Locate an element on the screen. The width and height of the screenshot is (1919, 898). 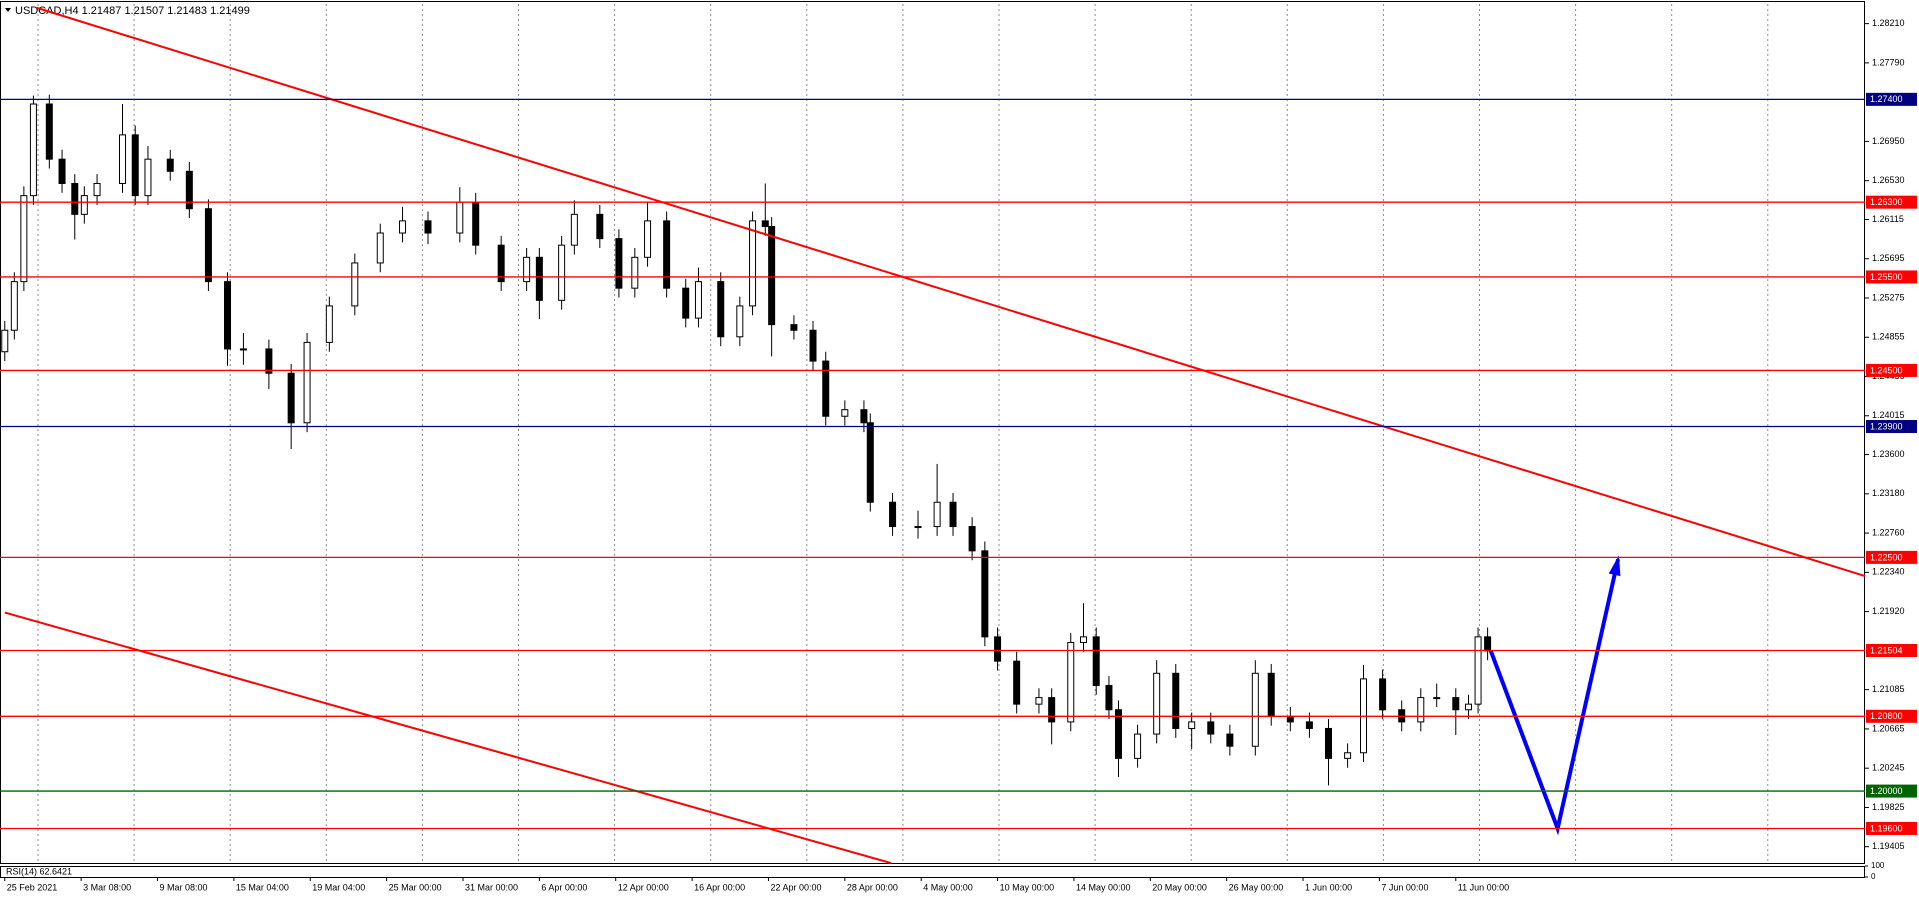
x-tick-label: 31 Mar 00:00 is located at coordinates (491, 887).